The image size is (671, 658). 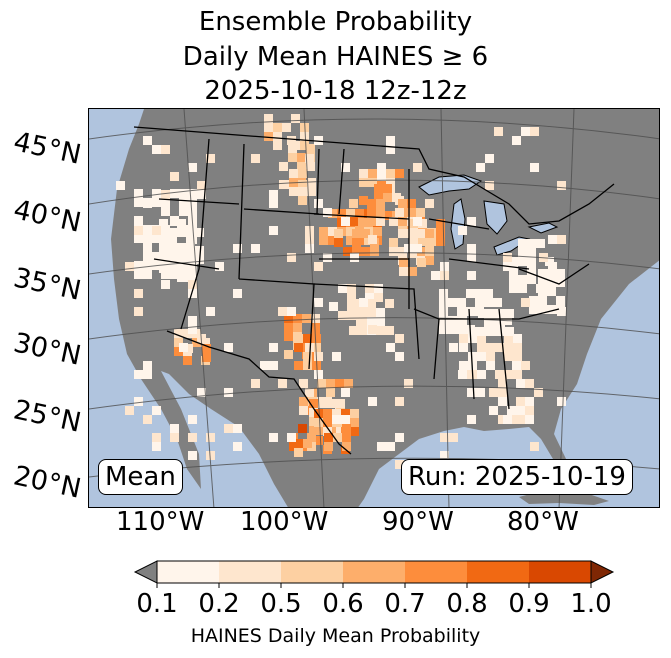 What do you see at coordinates (560, 572) in the screenshot?
I see `colorbar-bin` at bounding box center [560, 572].